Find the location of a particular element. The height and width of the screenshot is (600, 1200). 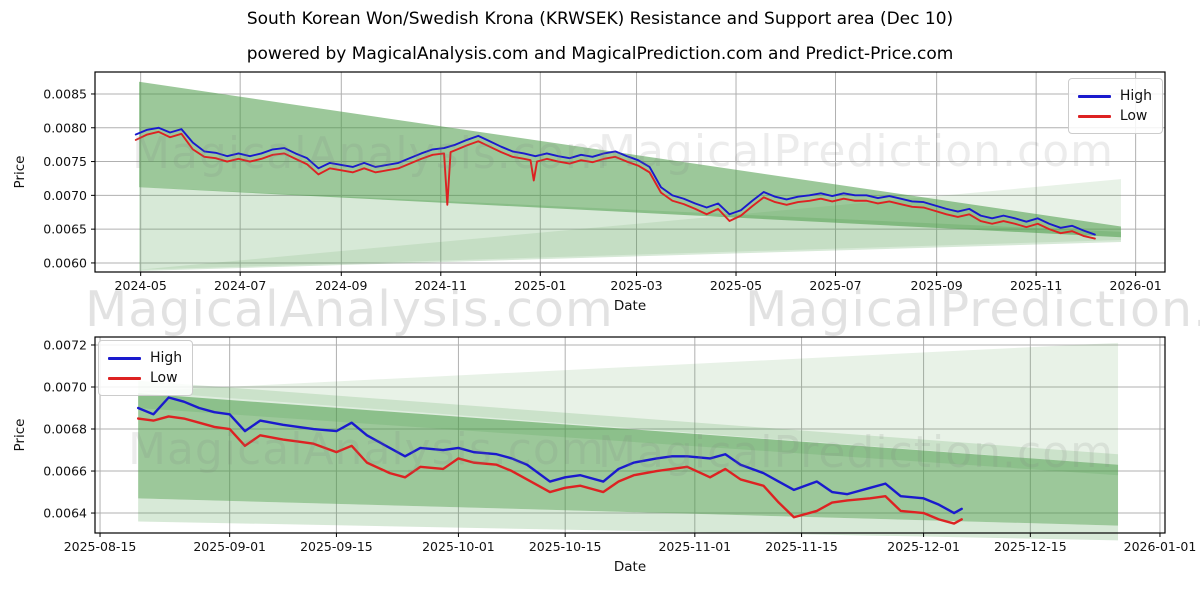

y-tick-label: 0.0080 is located at coordinates (65, 127).